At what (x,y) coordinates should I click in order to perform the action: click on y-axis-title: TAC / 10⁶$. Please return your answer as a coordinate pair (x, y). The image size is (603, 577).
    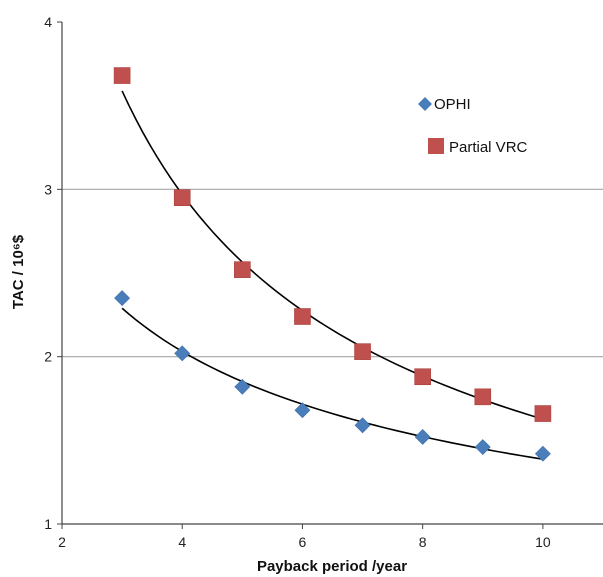
    Looking at the image, I should click on (18, 271).